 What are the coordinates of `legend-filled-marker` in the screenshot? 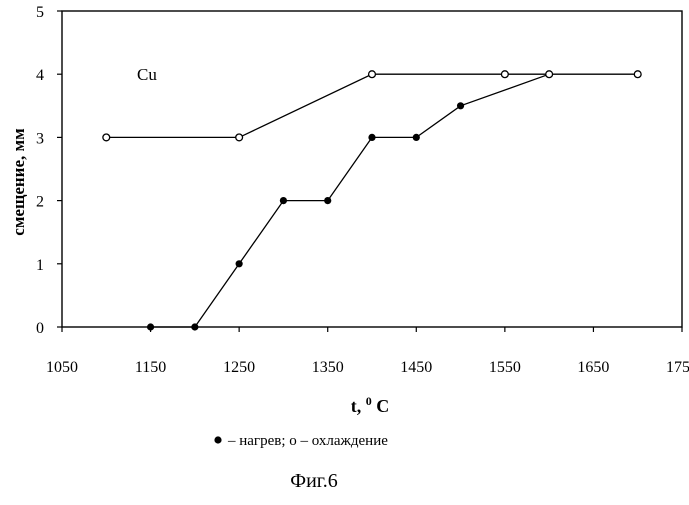 It's located at (217, 439).